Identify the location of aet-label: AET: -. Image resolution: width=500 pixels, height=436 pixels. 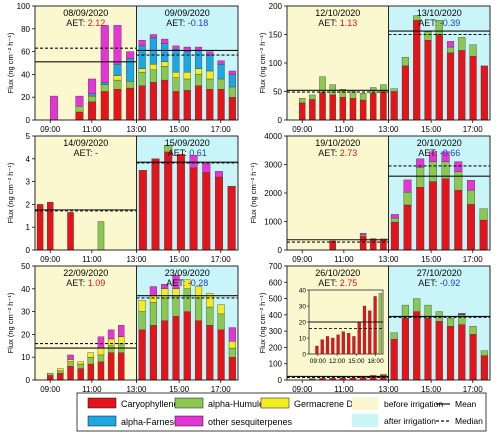
(85, 153).